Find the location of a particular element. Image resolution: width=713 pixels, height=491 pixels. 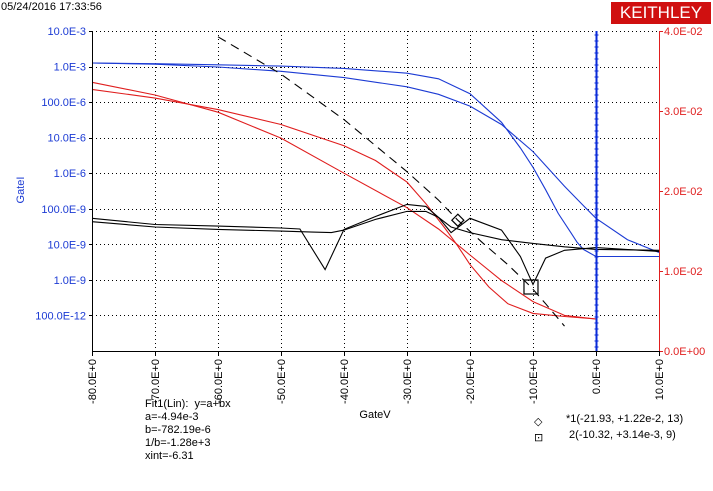

cursor-markers is located at coordinates (524, 191).